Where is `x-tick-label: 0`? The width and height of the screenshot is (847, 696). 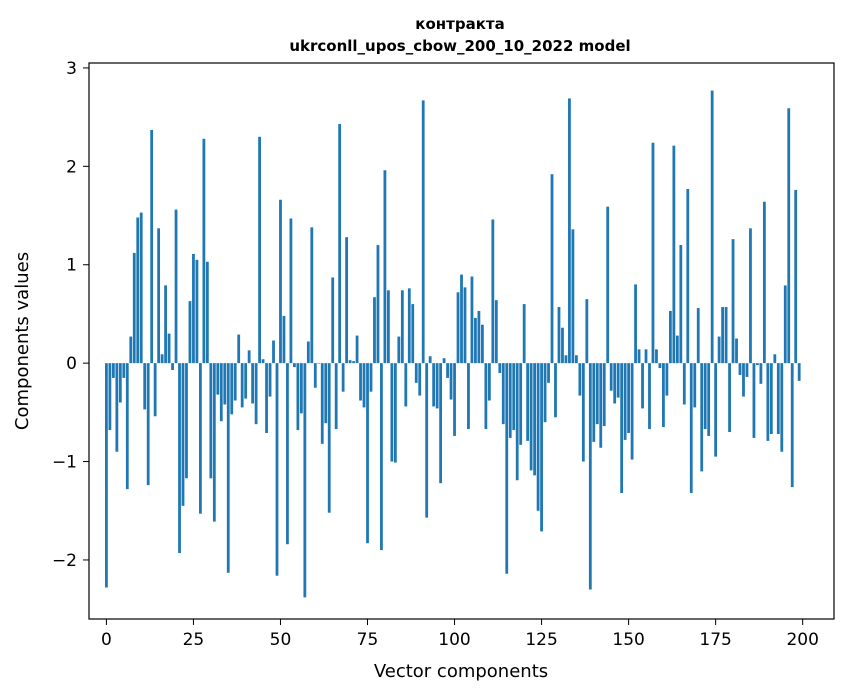
x-tick-label: 0 is located at coordinates (106, 640).